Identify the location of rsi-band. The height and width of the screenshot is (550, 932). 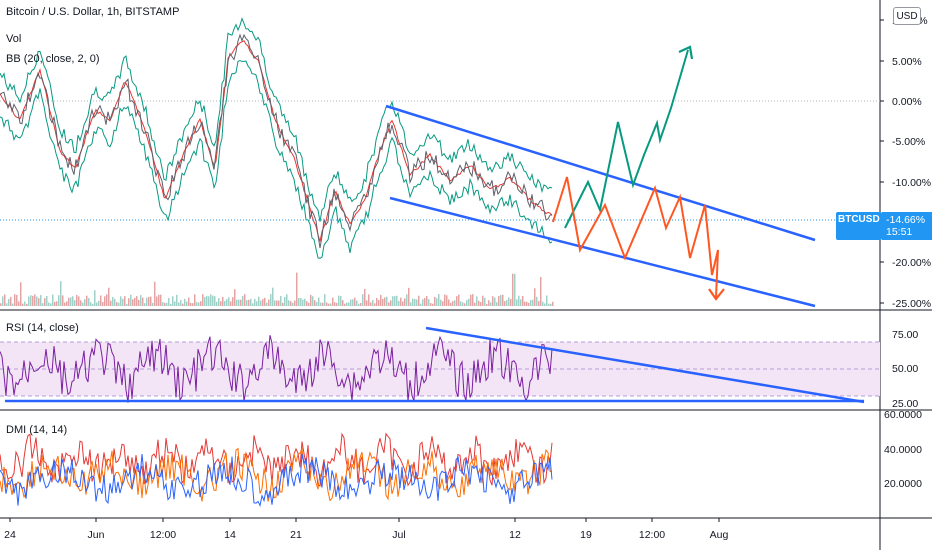
(440, 369).